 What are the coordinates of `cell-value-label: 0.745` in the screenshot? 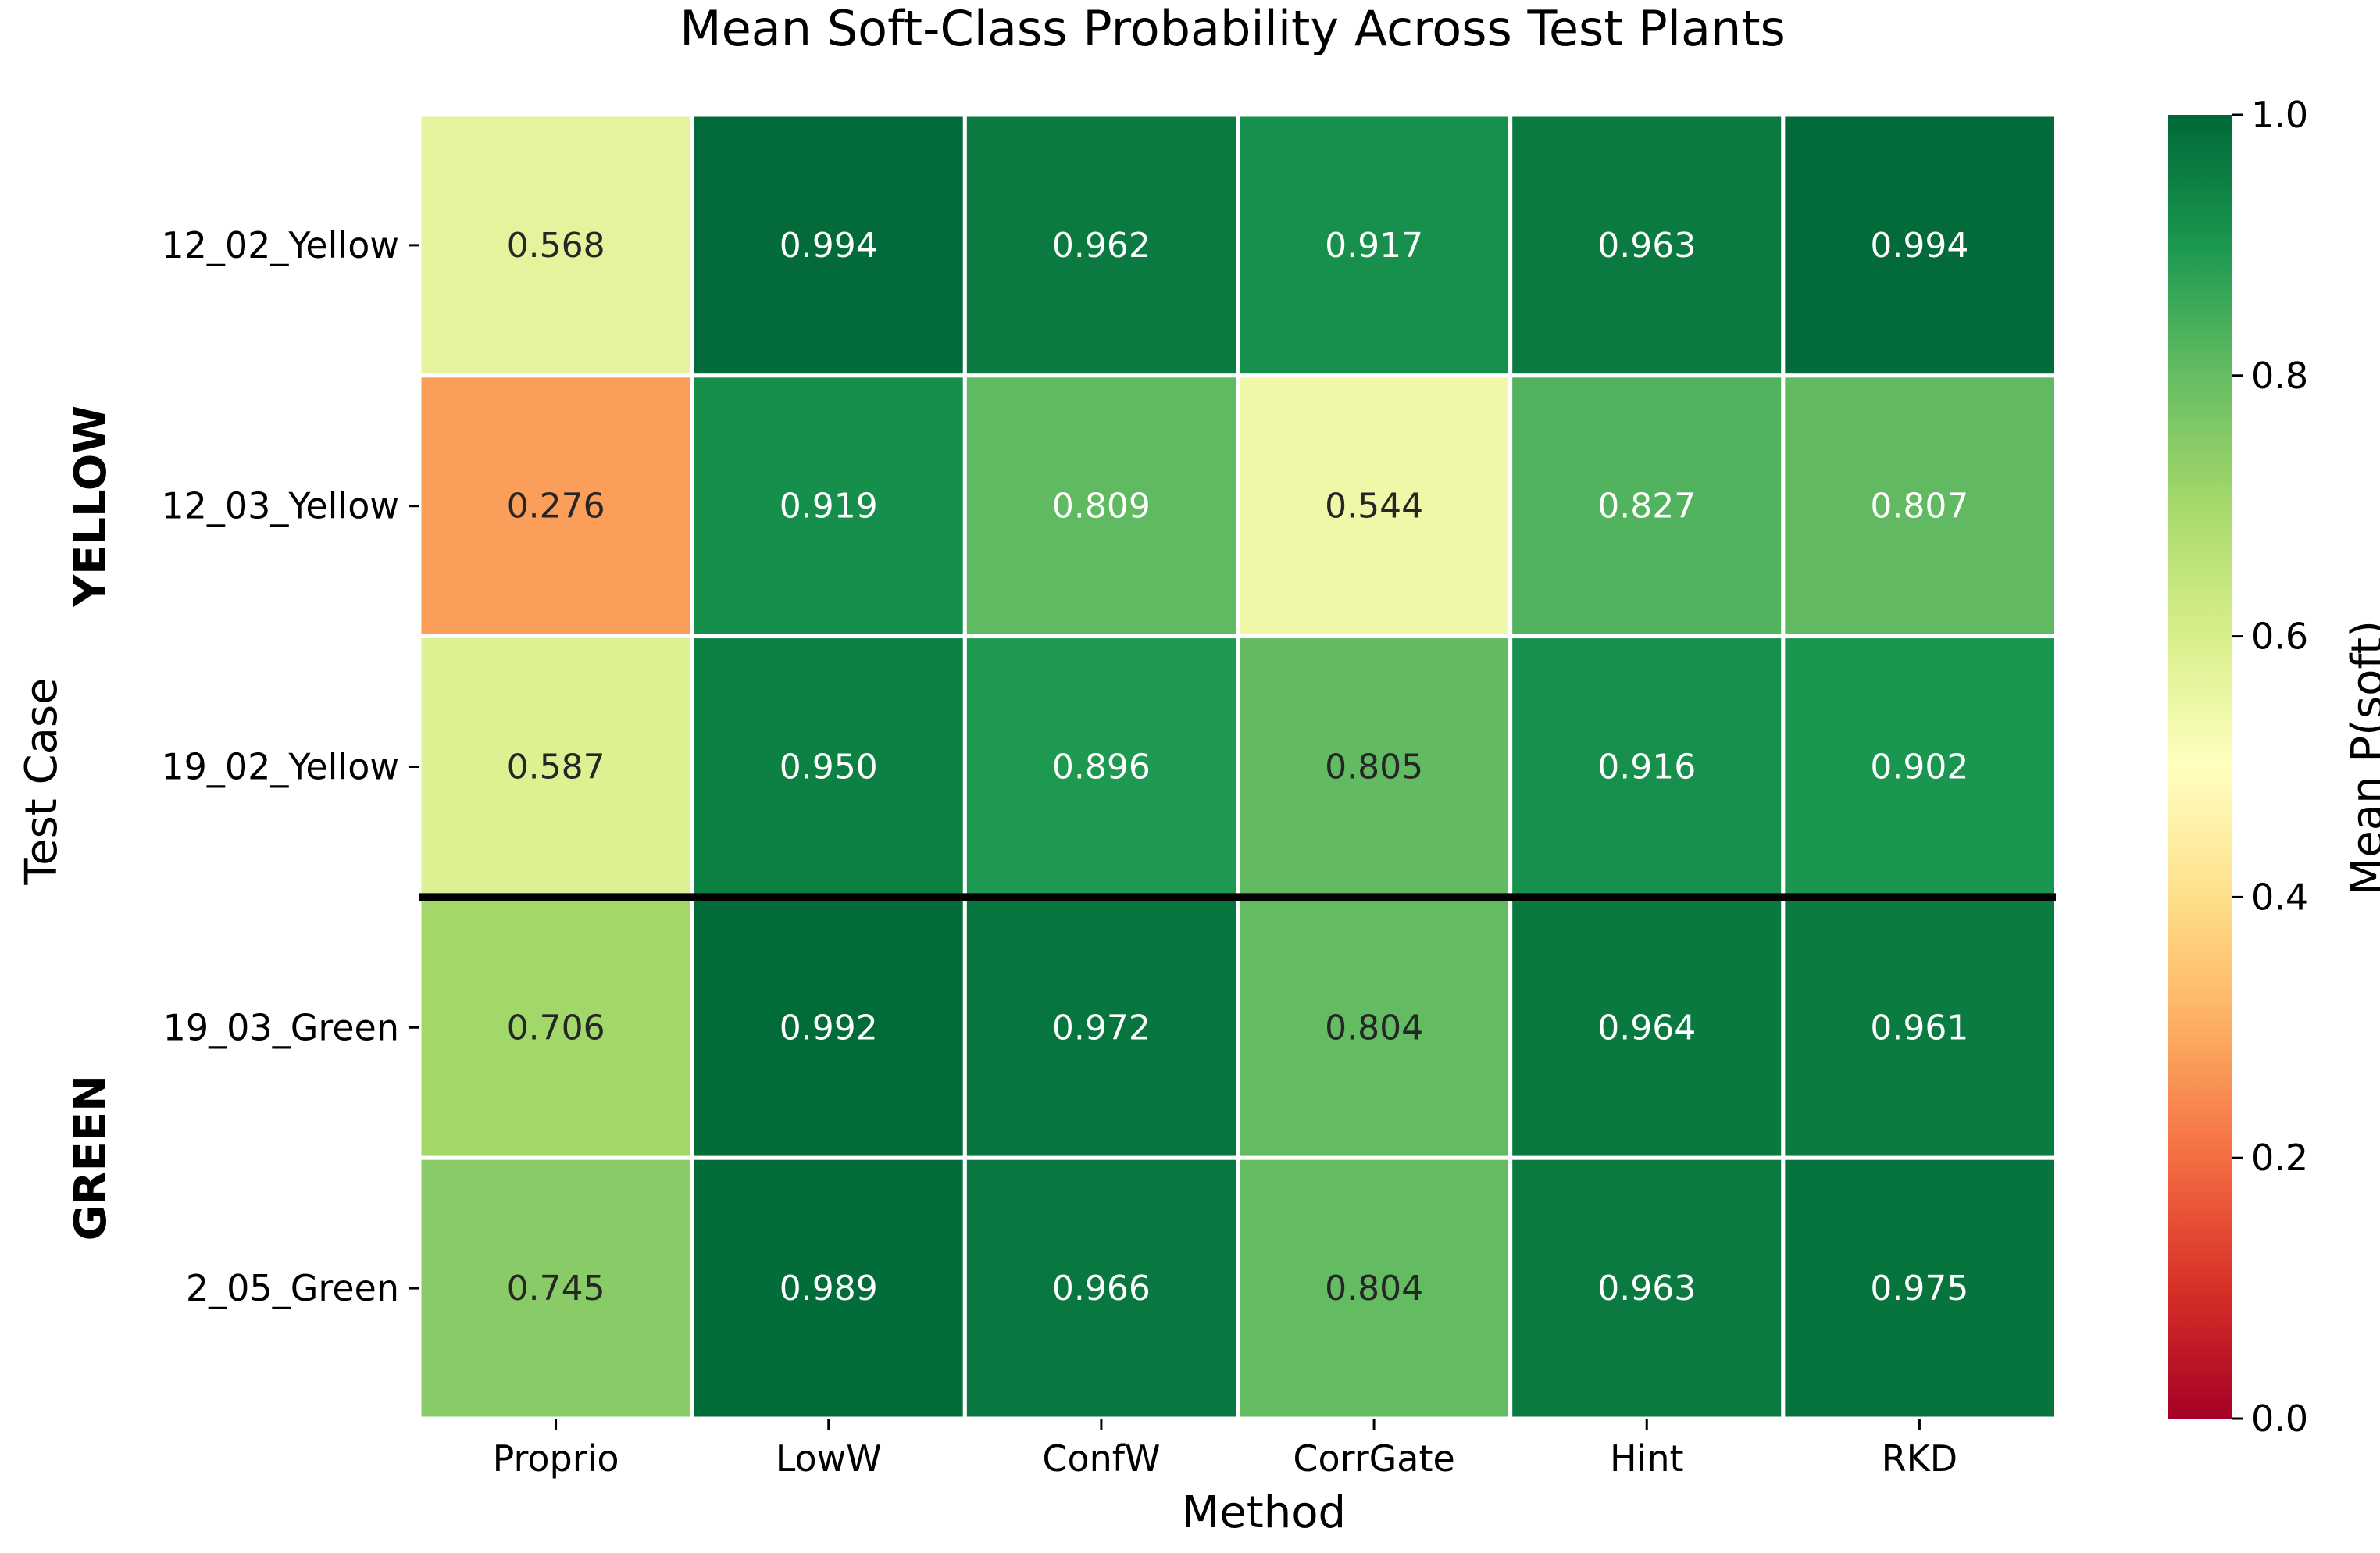 It's located at (556, 1288).